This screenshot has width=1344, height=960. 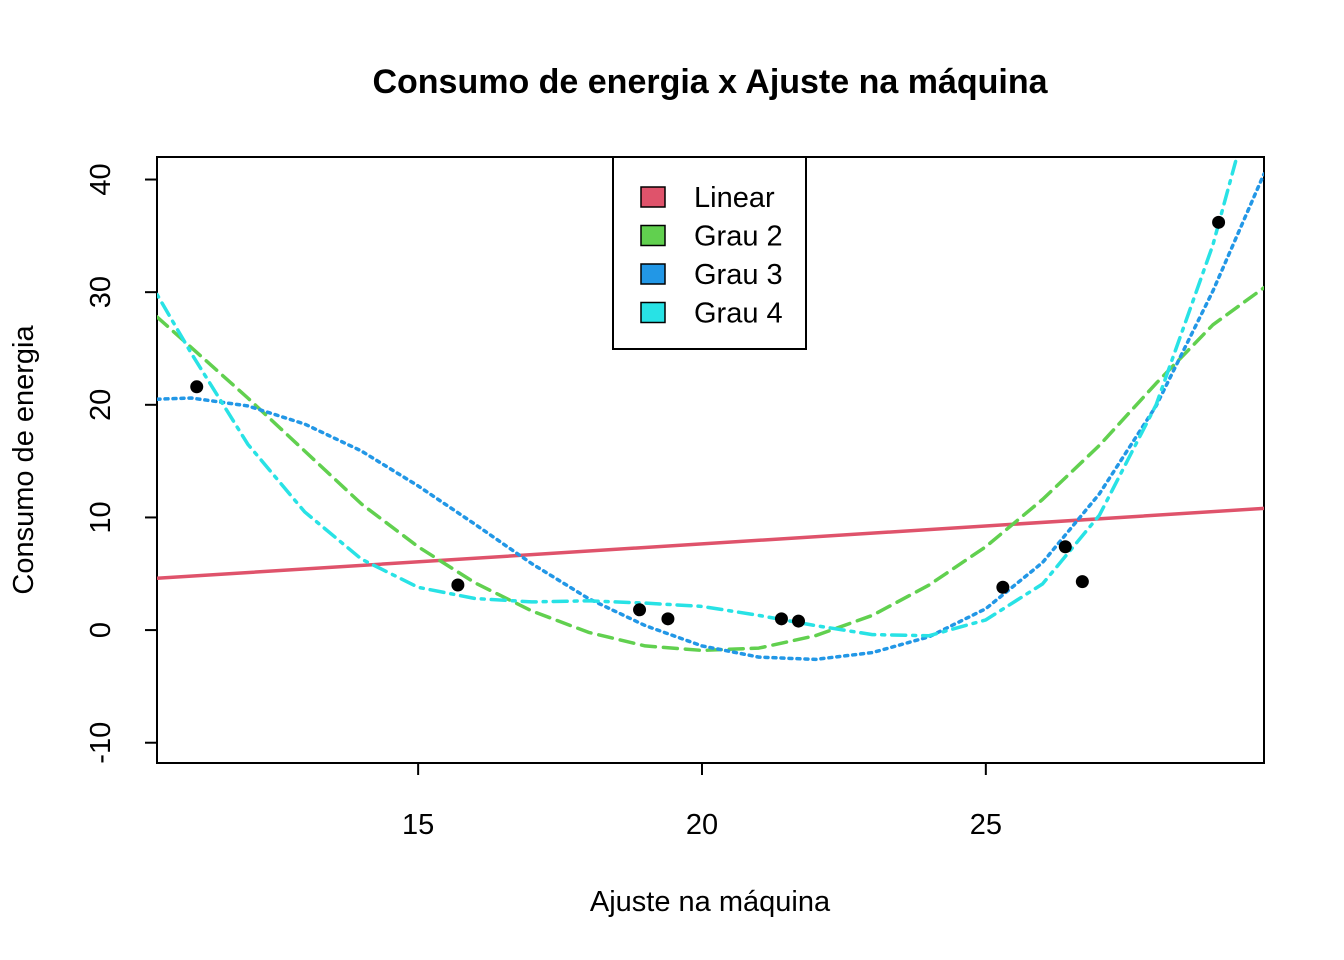 I want to click on x-tick-label: 15, so click(x=418, y=825).